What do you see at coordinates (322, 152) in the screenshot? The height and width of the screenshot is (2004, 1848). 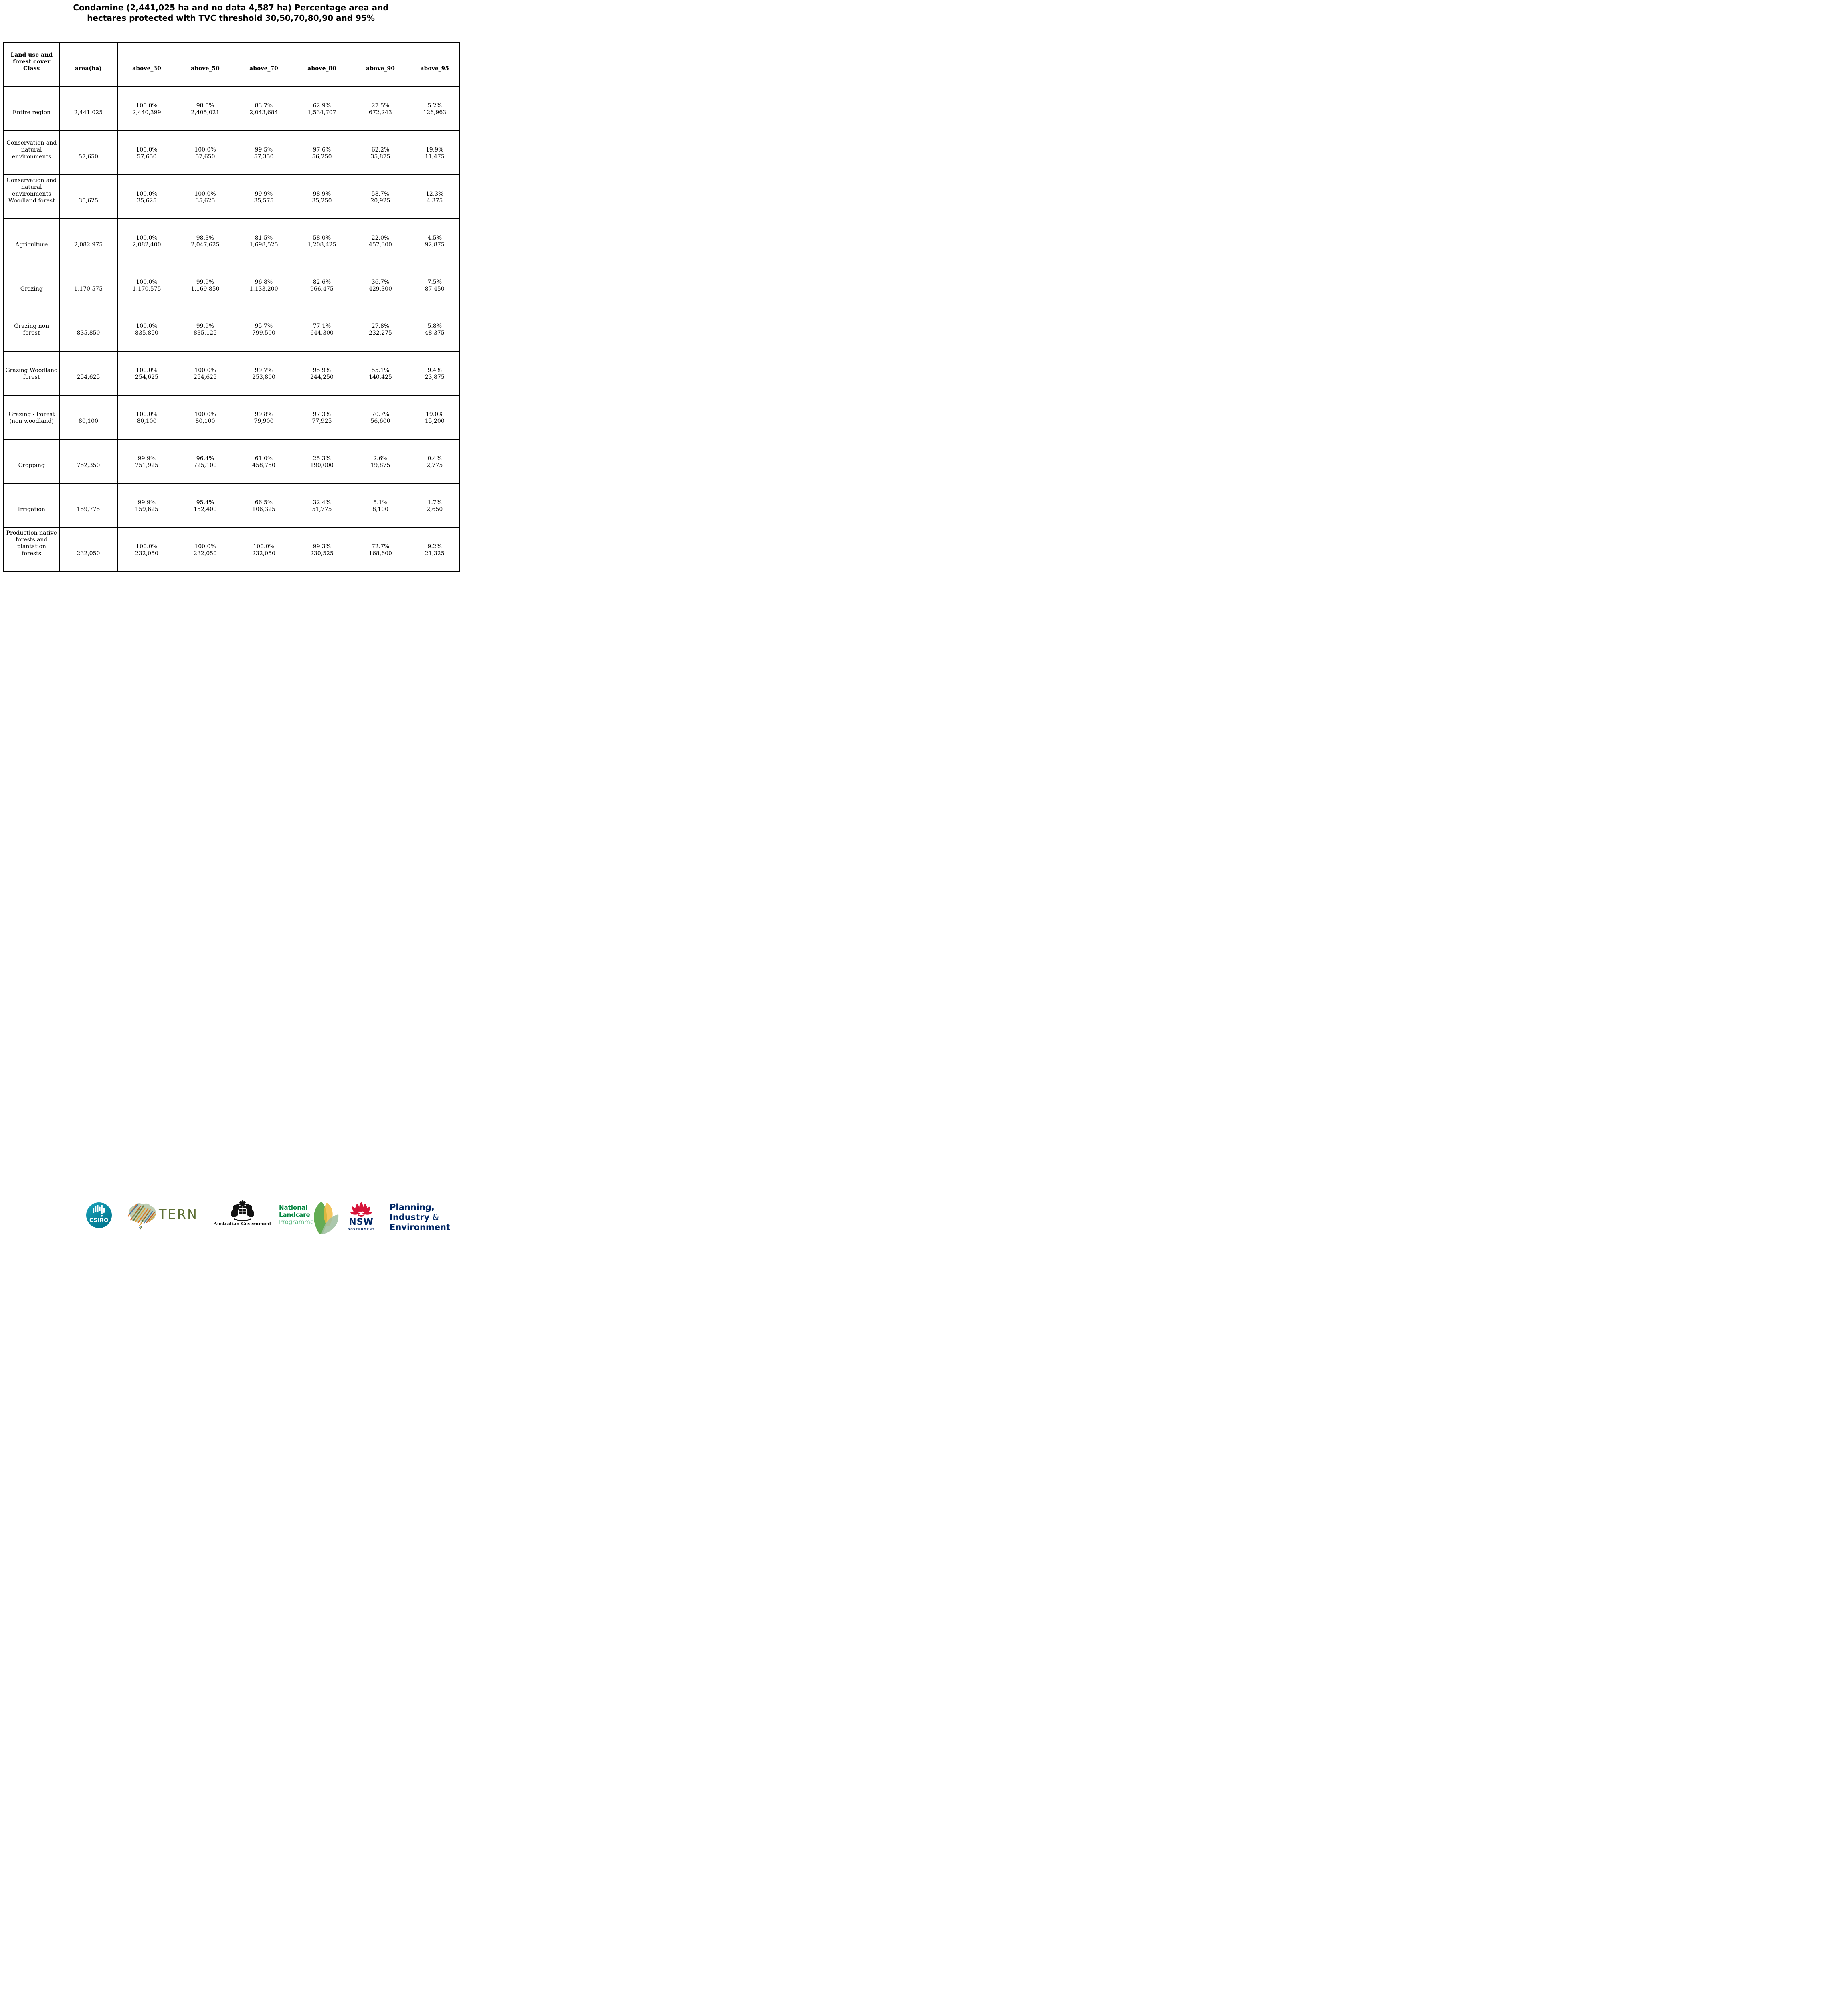 I see `value-cell: 97.6% 56,250` at bounding box center [322, 152].